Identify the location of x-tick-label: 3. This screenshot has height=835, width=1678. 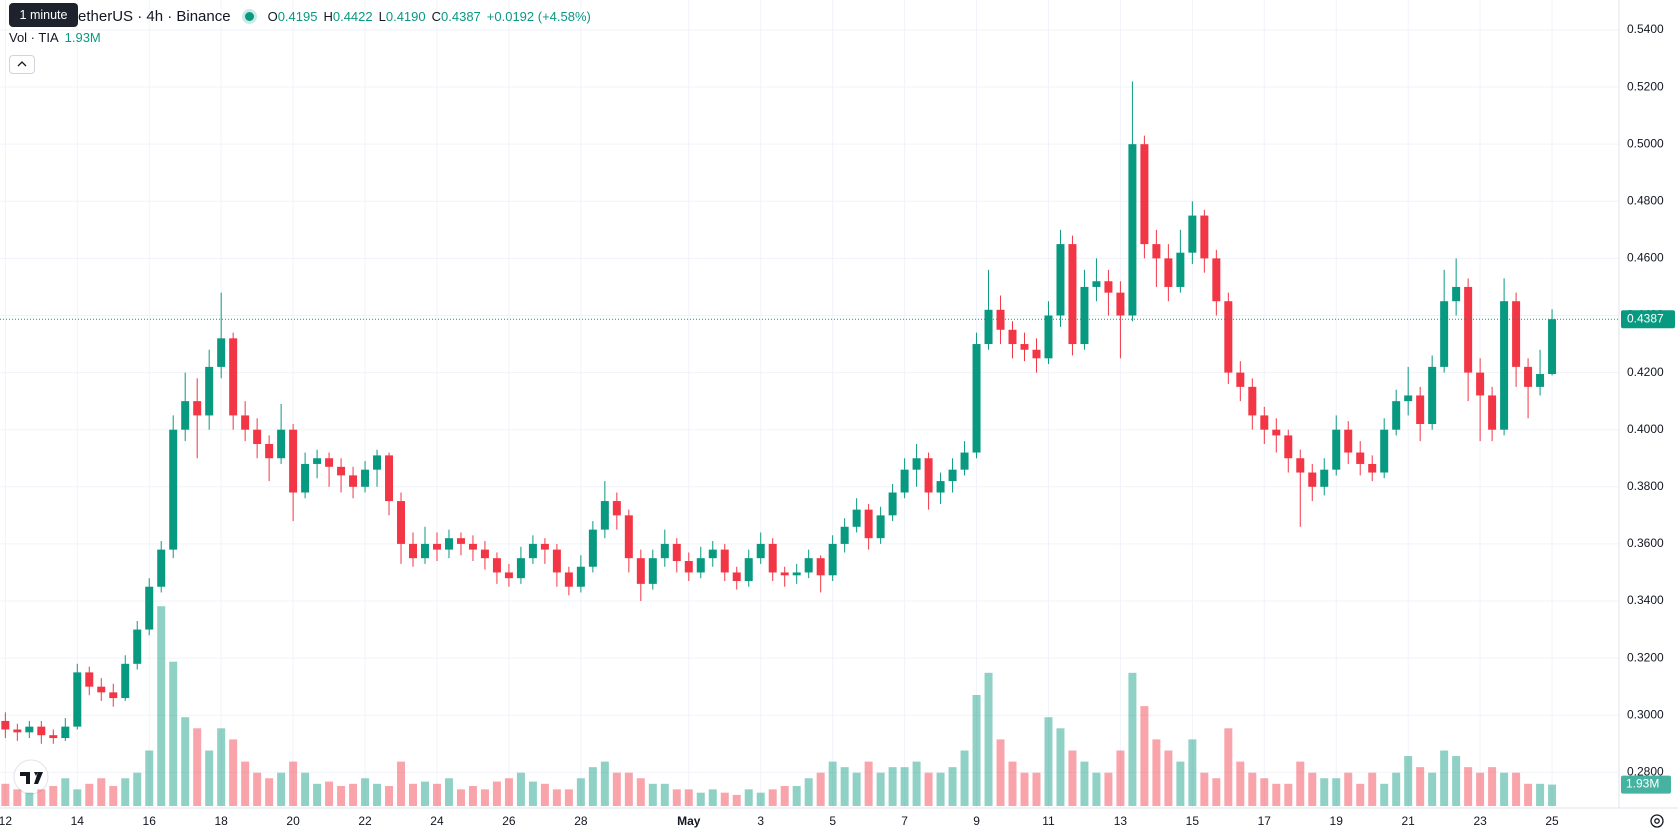
(760, 821).